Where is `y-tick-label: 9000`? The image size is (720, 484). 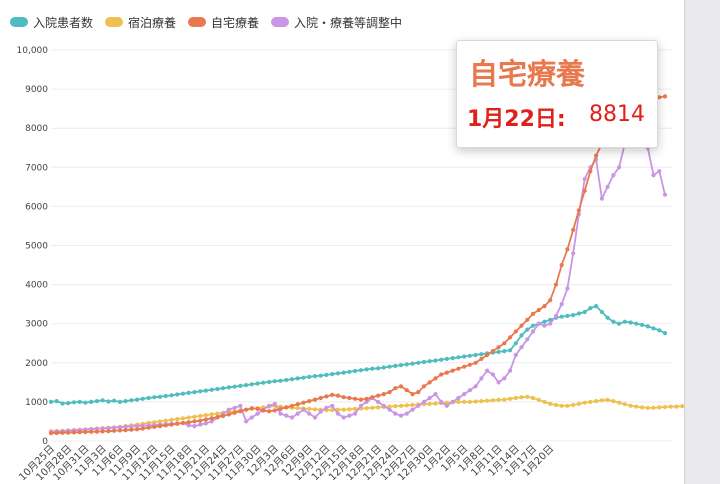 y-tick-label: 9000 is located at coordinates (36, 90).